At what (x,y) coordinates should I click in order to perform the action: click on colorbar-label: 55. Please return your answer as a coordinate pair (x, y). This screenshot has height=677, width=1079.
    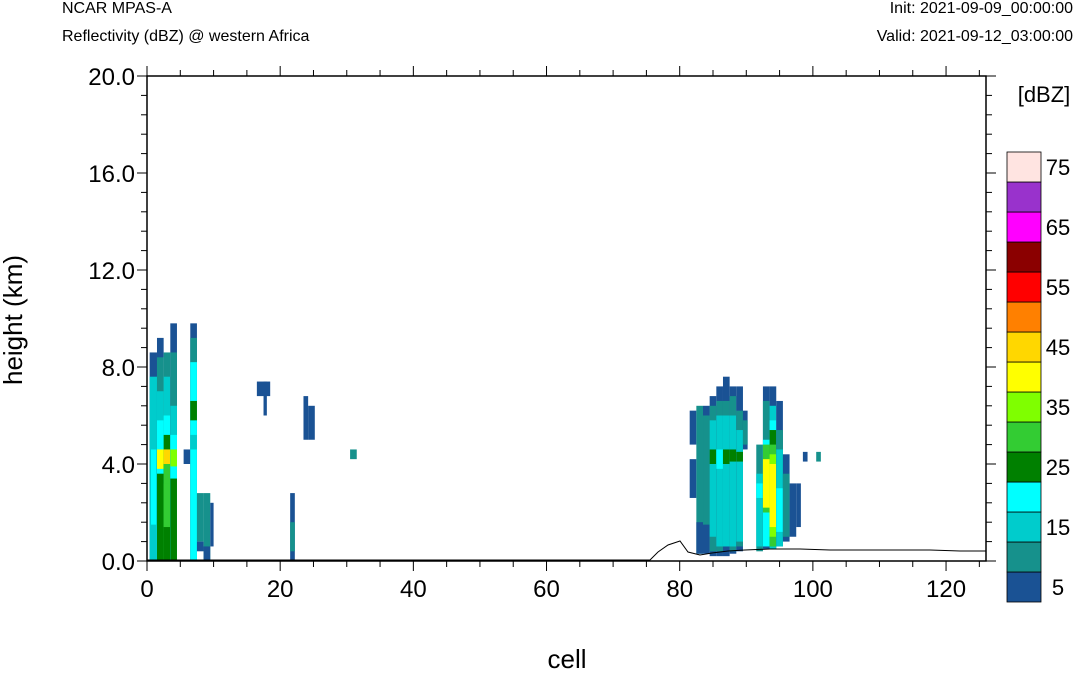
    Looking at the image, I should click on (1058, 287).